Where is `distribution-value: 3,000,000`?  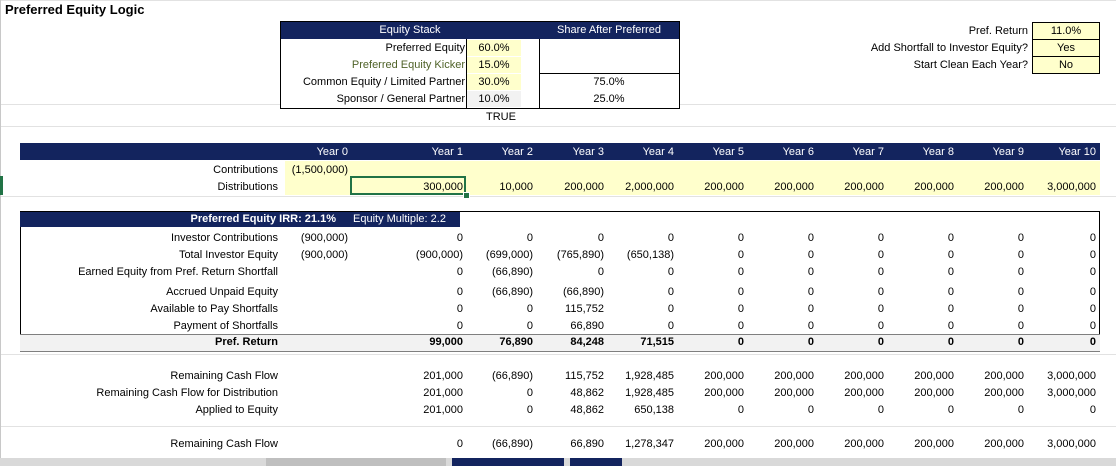 distribution-value: 3,000,000 is located at coordinates (1071, 187).